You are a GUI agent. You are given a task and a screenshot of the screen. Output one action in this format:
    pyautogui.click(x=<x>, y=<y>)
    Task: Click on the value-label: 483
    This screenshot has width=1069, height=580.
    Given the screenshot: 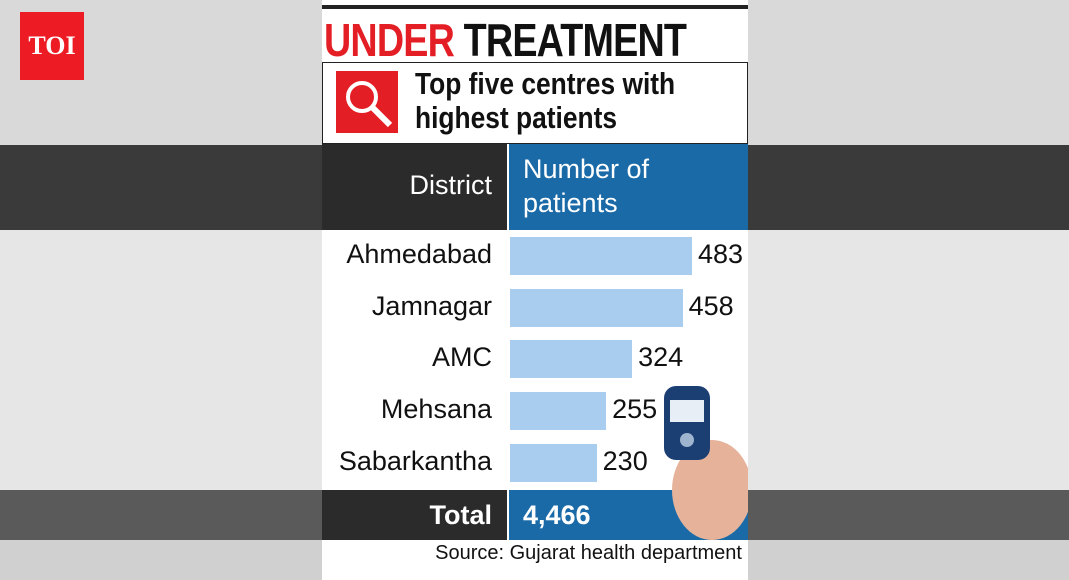 What is the action you would take?
    pyautogui.click(x=721, y=254)
    